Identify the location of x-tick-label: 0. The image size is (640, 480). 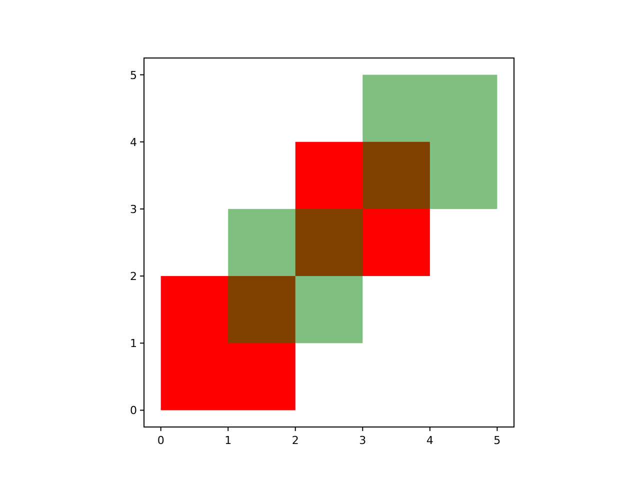
(160, 440).